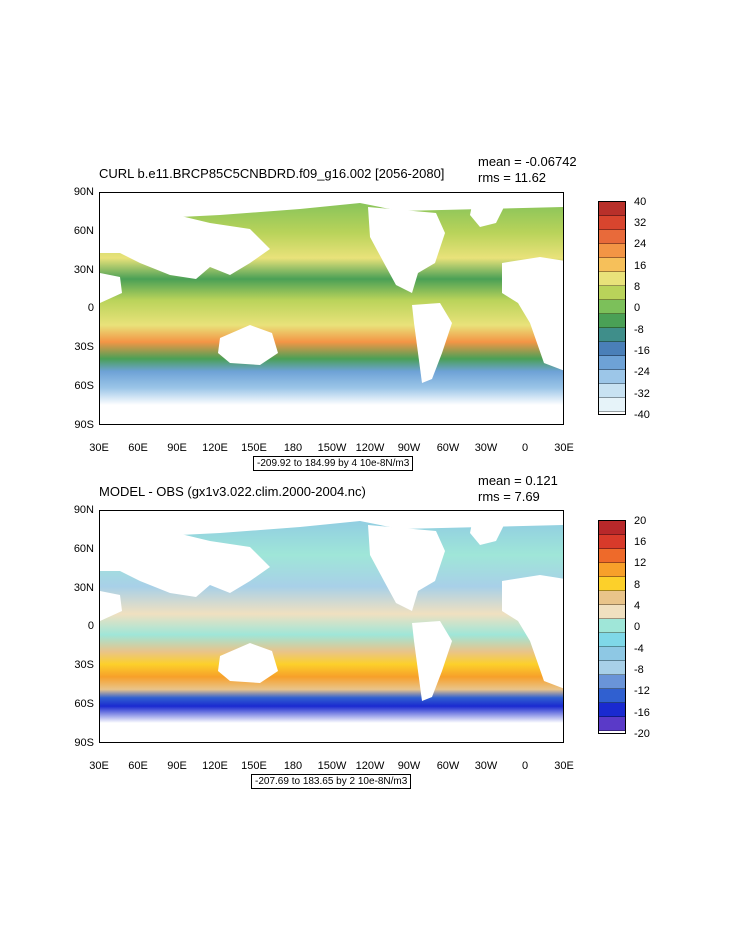  What do you see at coordinates (642, 734) in the screenshot?
I see `colorbar-label: -20` at bounding box center [642, 734].